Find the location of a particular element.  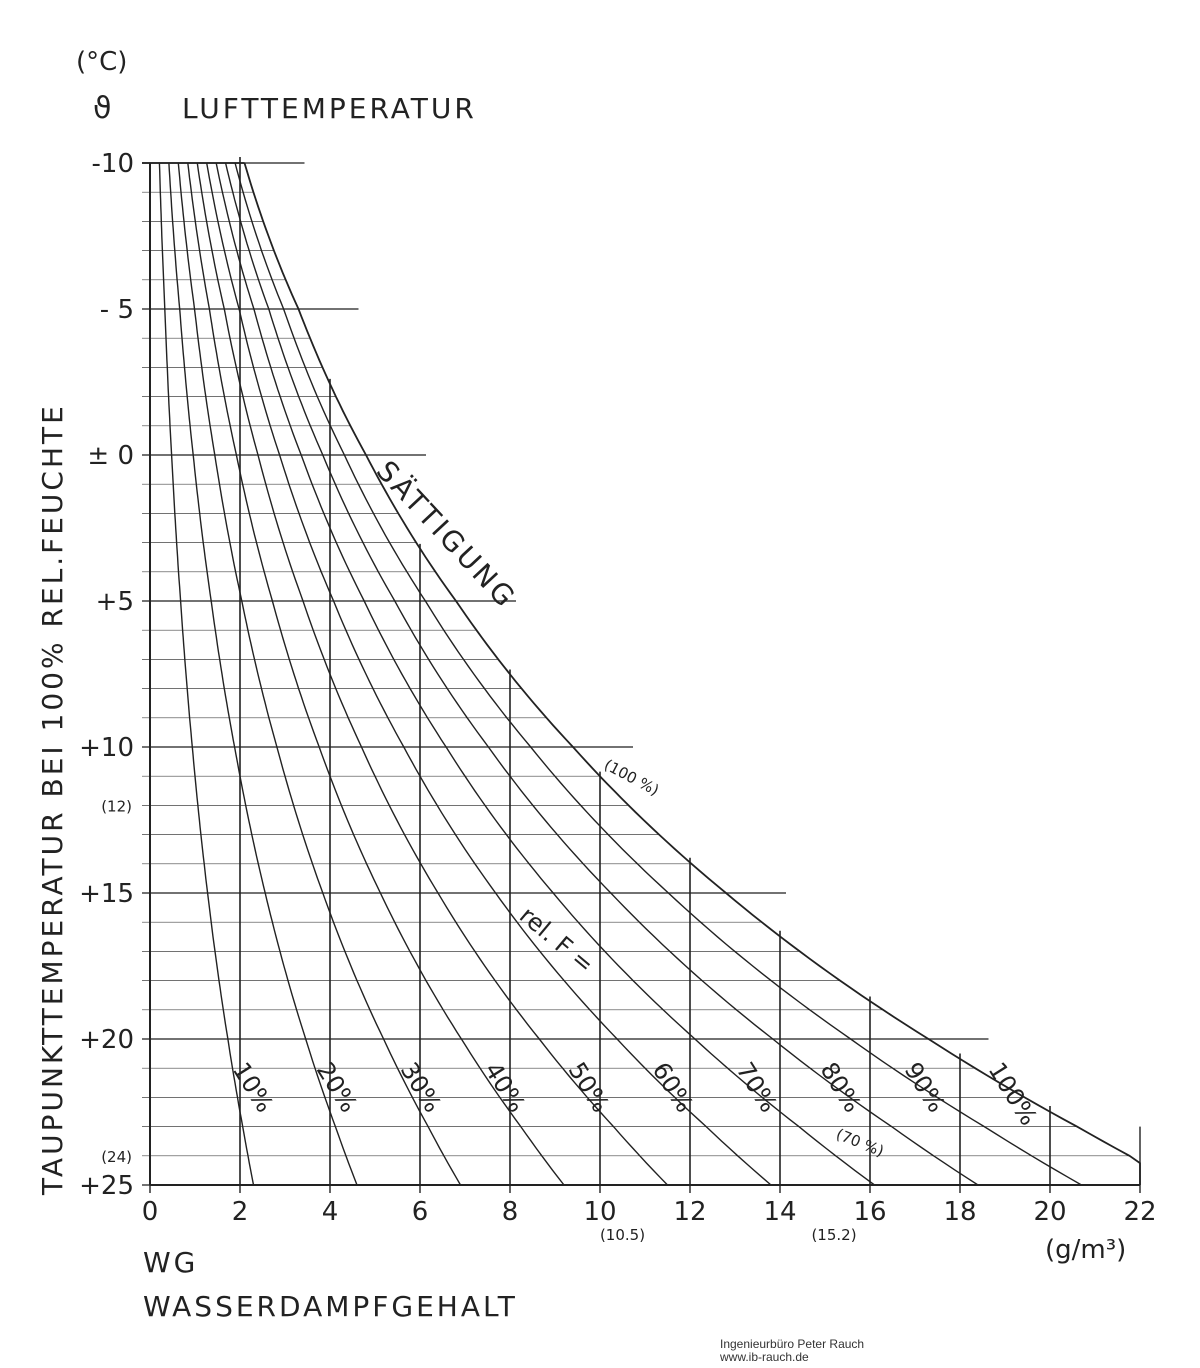

chart-title: LUFTTEMPERATUR is located at coordinates (329, 108).